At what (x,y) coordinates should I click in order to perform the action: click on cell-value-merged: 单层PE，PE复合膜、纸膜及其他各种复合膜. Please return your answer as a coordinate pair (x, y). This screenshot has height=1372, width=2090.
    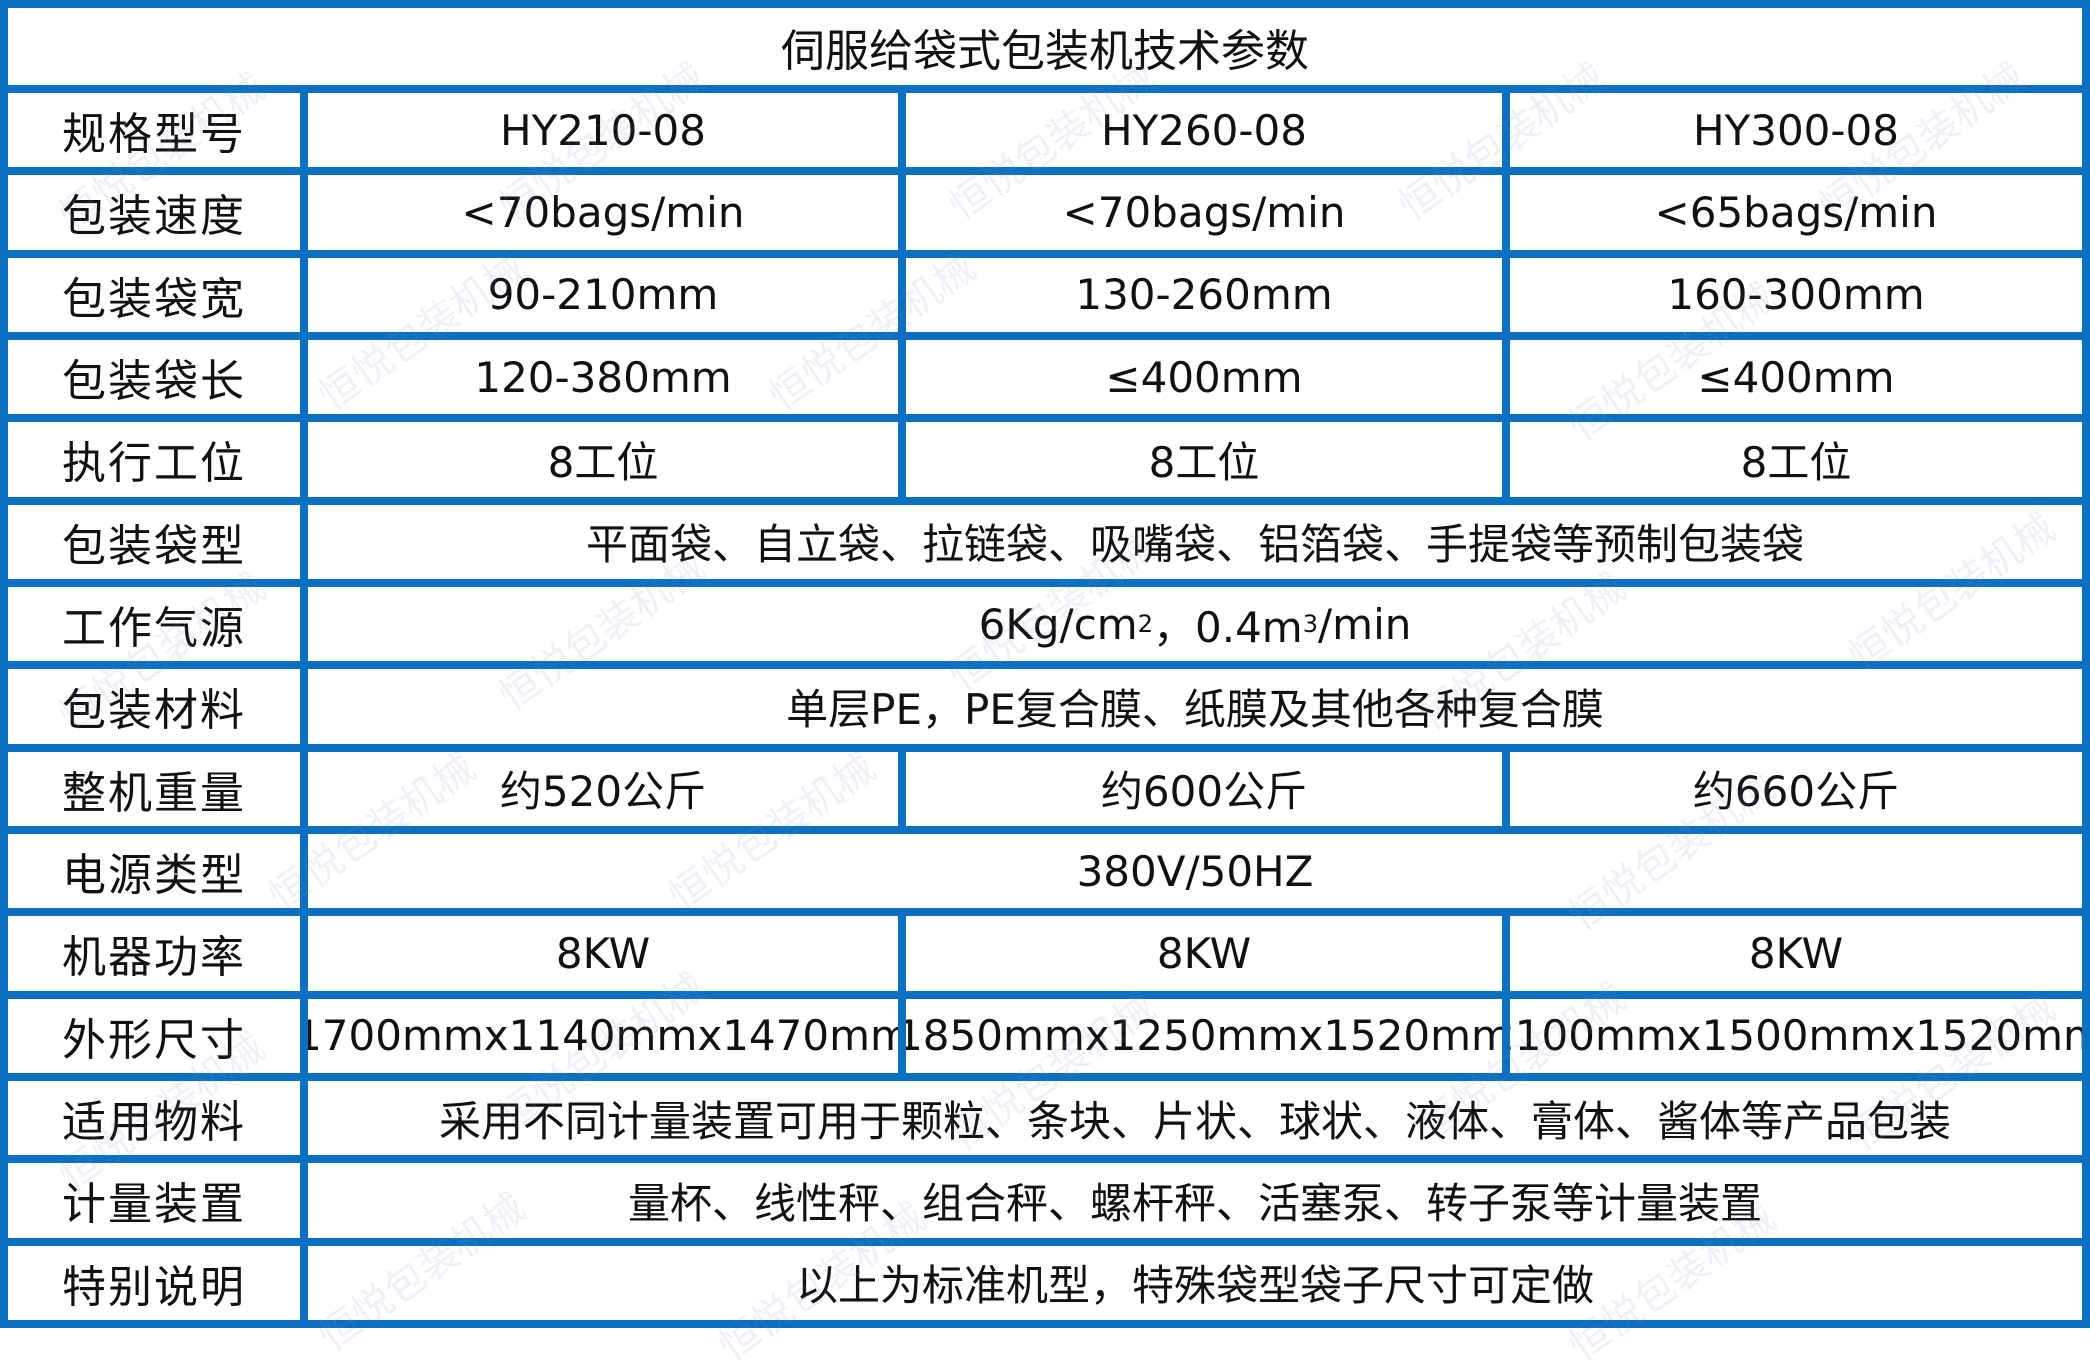
    Looking at the image, I should click on (1195, 706).